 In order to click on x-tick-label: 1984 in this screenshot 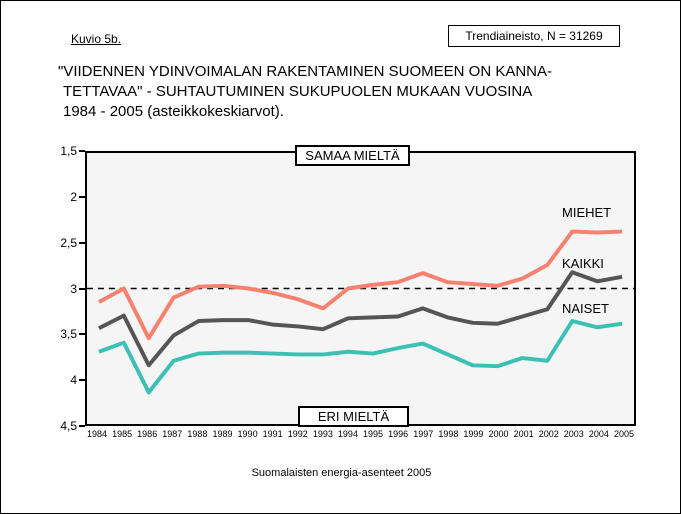, I will do `click(97, 434)`.